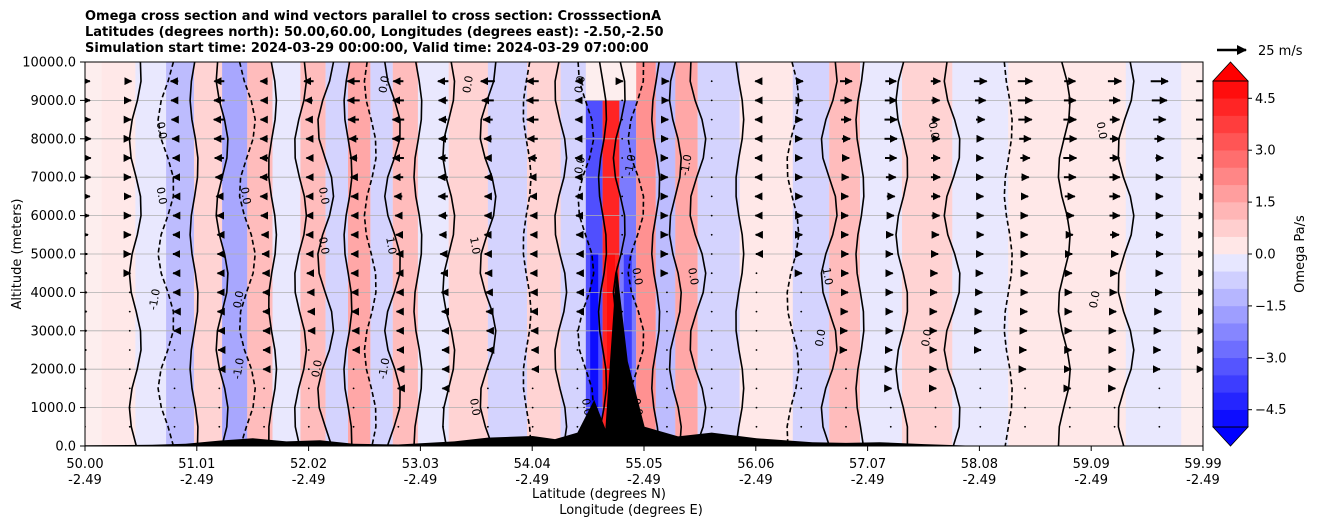  I want to click on omega-core, so click(627, 350).